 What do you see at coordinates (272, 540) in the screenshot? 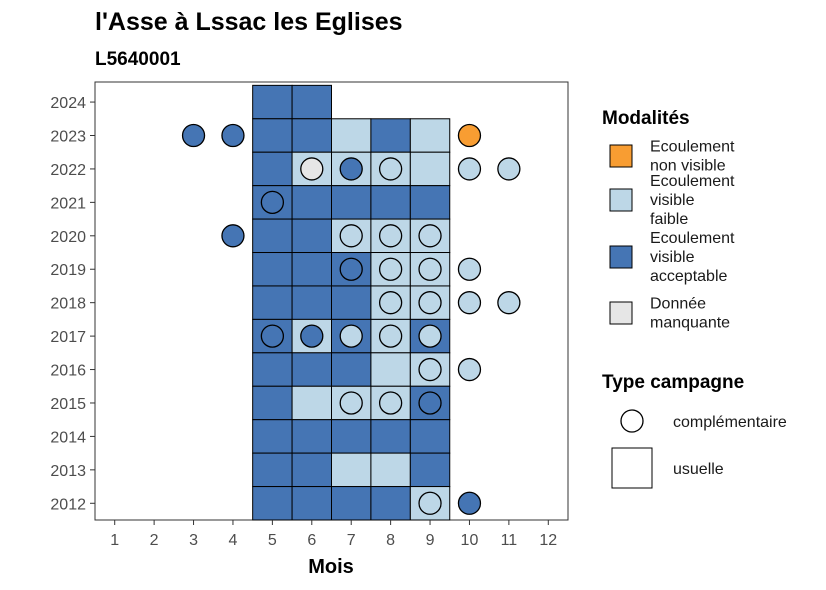
I see `x-tick-label: 5` at bounding box center [272, 540].